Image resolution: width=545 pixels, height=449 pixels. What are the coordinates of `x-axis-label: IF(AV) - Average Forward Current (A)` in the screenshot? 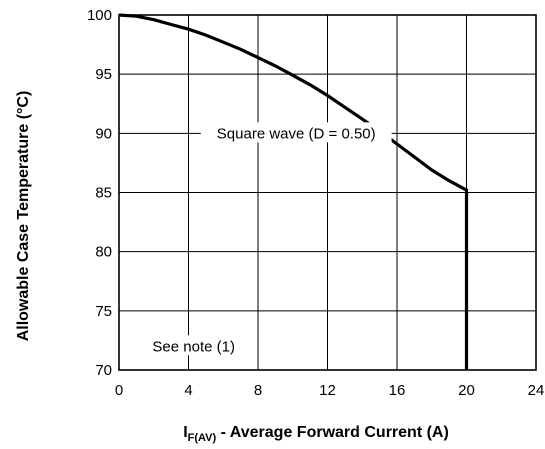 It's located at (316, 434).